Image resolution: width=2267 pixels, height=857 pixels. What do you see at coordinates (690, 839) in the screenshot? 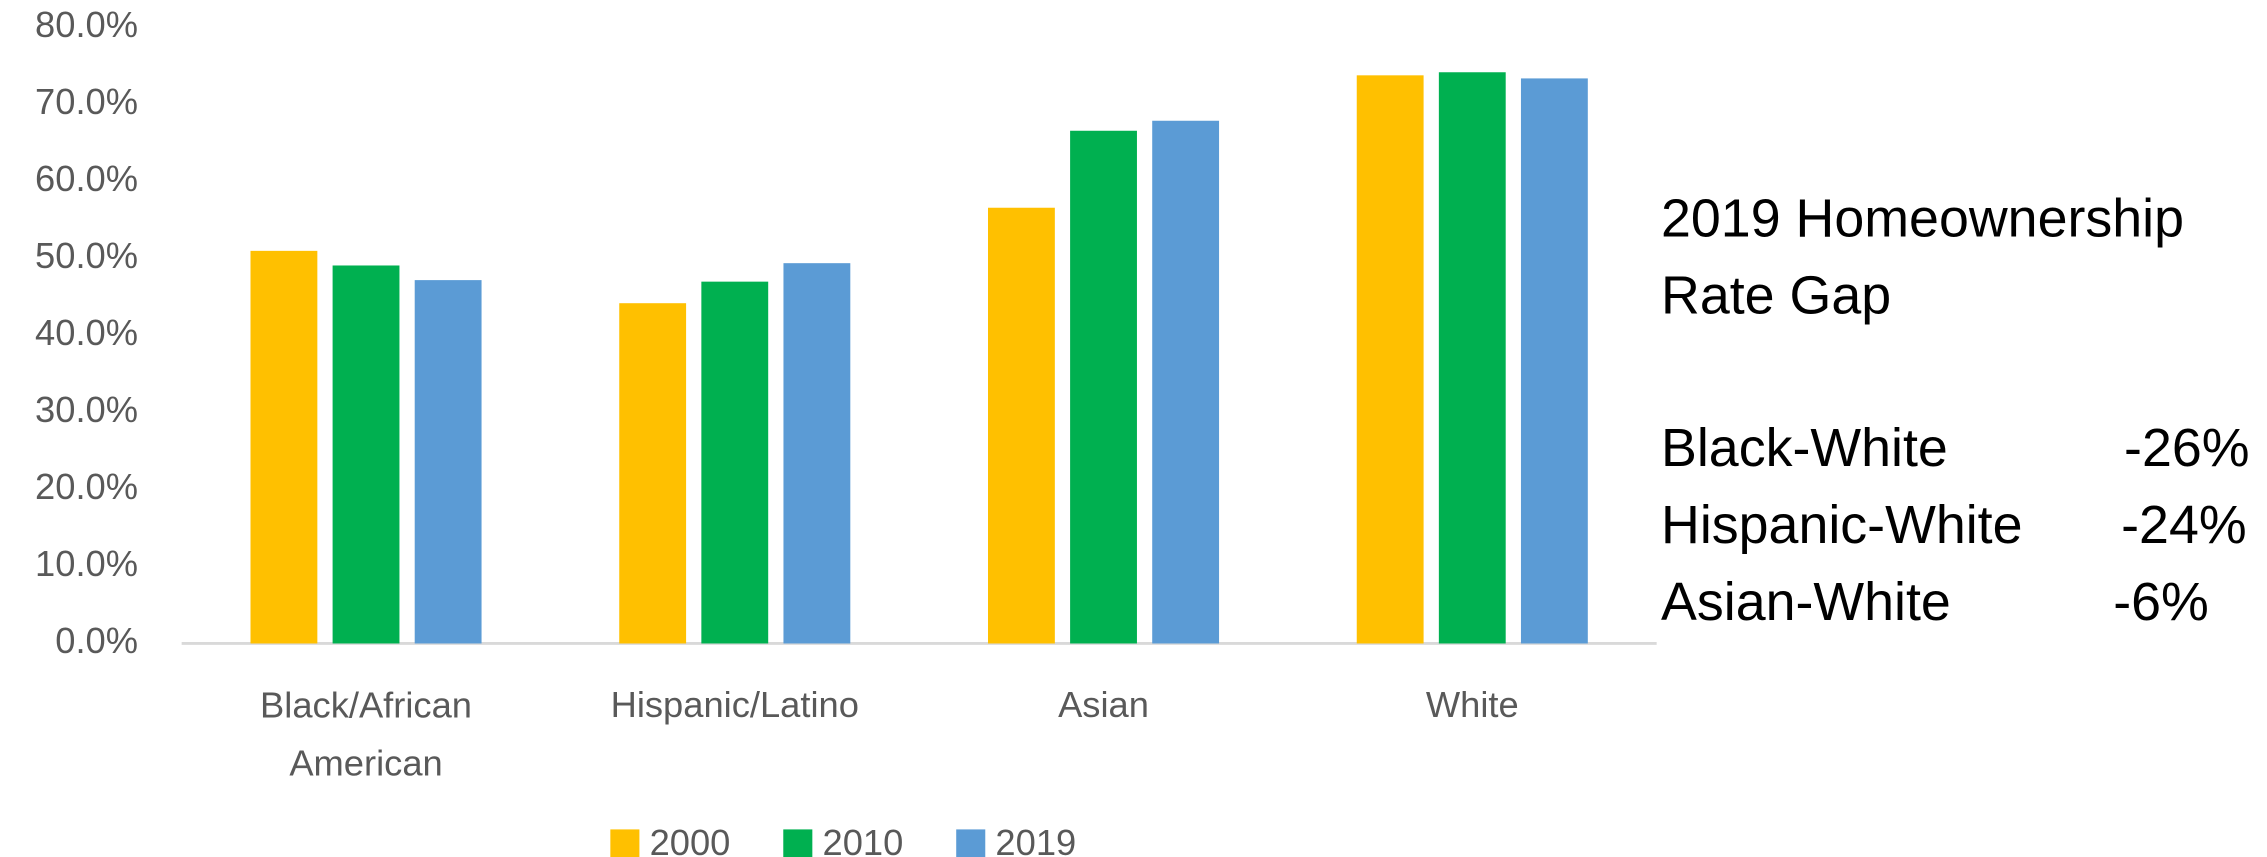
I see `legend-label: 2000` at bounding box center [690, 839].